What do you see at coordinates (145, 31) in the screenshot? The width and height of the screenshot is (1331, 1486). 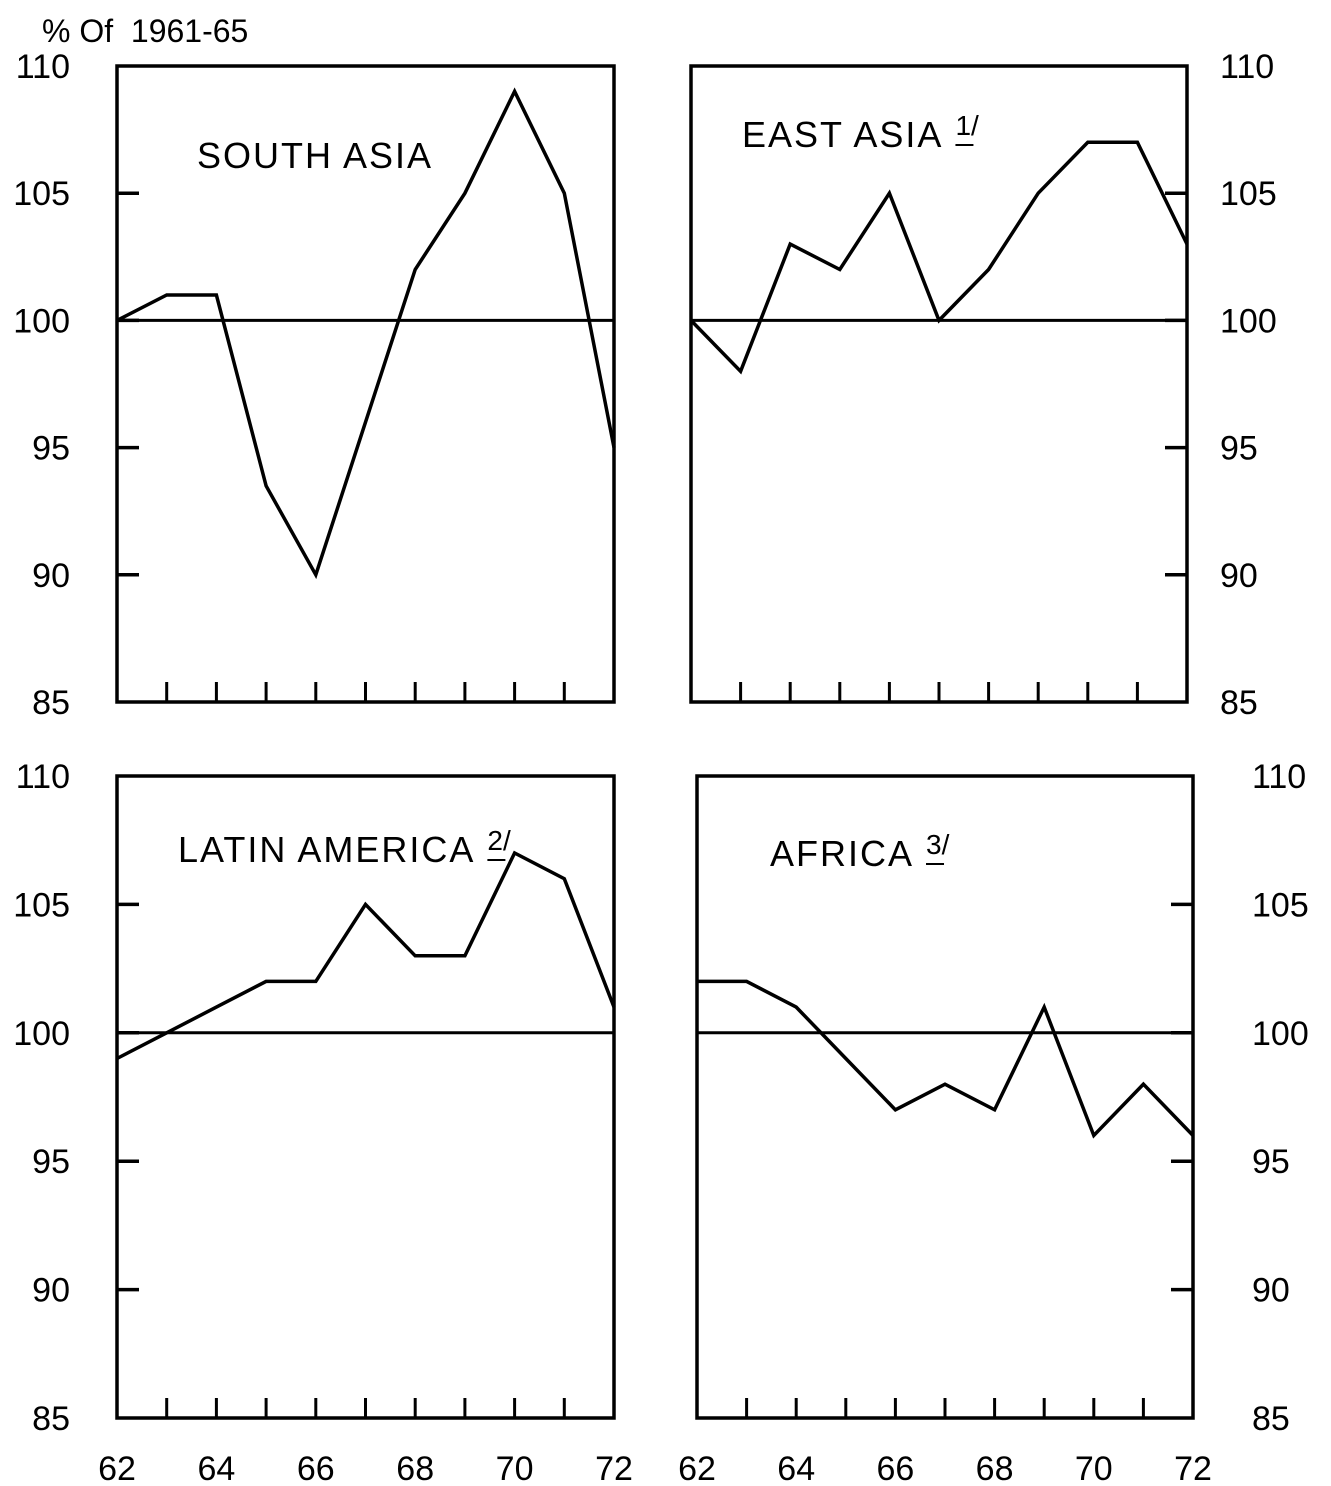 I see `unit-label: % Of 1961-65` at bounding box center [145, 31].